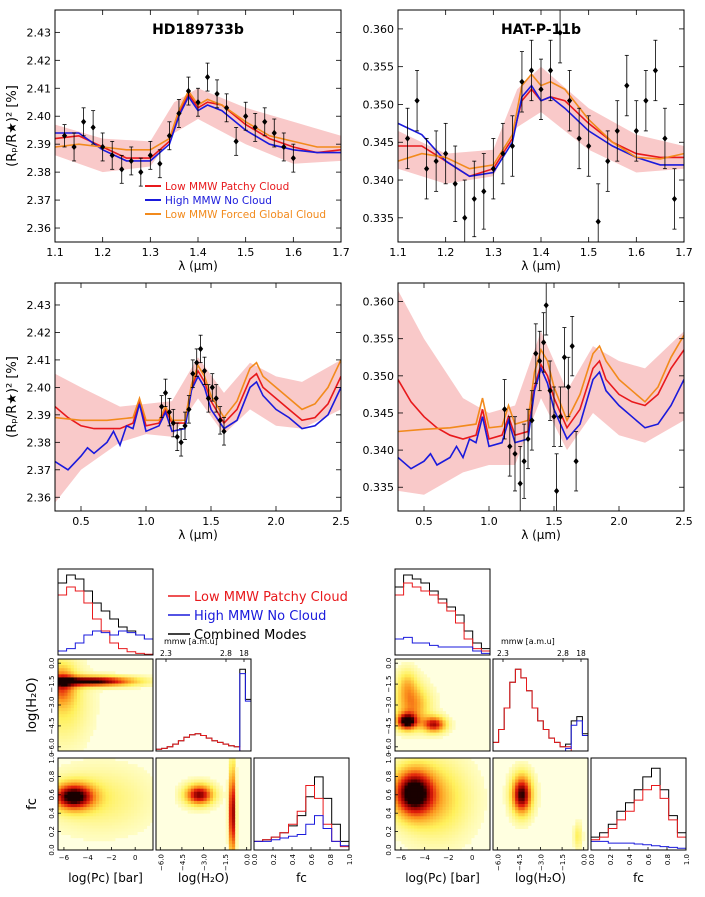 Image resolution: width=705 pixels, height=897 pixels. What do you see at coordinates (244, 653) in the screenshot?
I see `mmw-tick-label: 18` at bounding box center [244, 653].